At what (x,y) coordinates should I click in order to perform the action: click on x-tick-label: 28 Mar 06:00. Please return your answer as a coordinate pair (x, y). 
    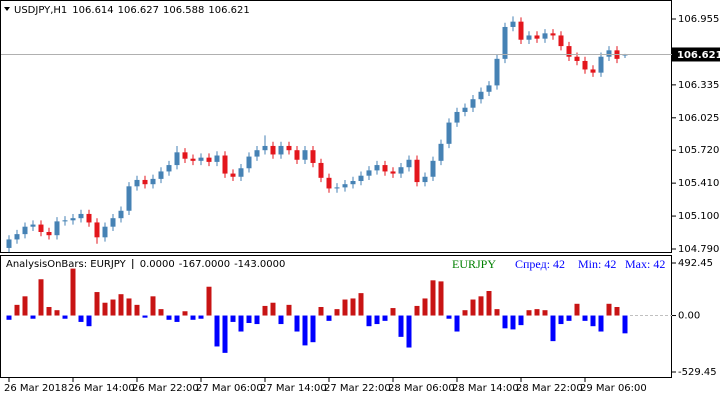
    Looking at the image, I should click on (421, 388).